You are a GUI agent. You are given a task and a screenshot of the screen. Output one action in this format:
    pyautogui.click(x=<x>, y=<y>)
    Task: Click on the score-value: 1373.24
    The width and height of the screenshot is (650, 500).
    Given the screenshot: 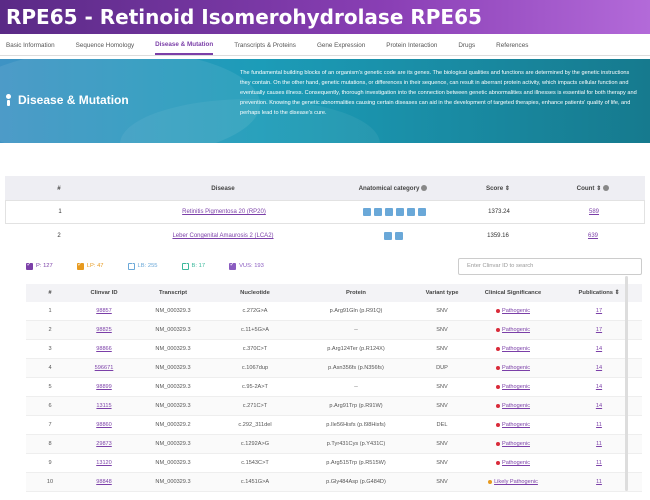 What is the action you would take?
    pyautogui.click(x=499, y=212)
    